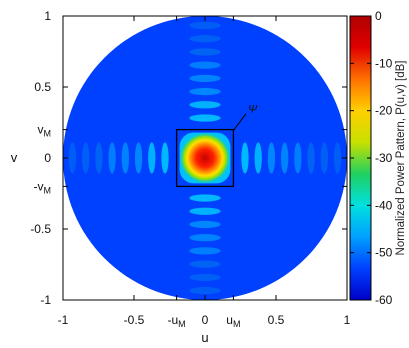  I want to click on x-tick-label: -0.5, so click(134, 320).